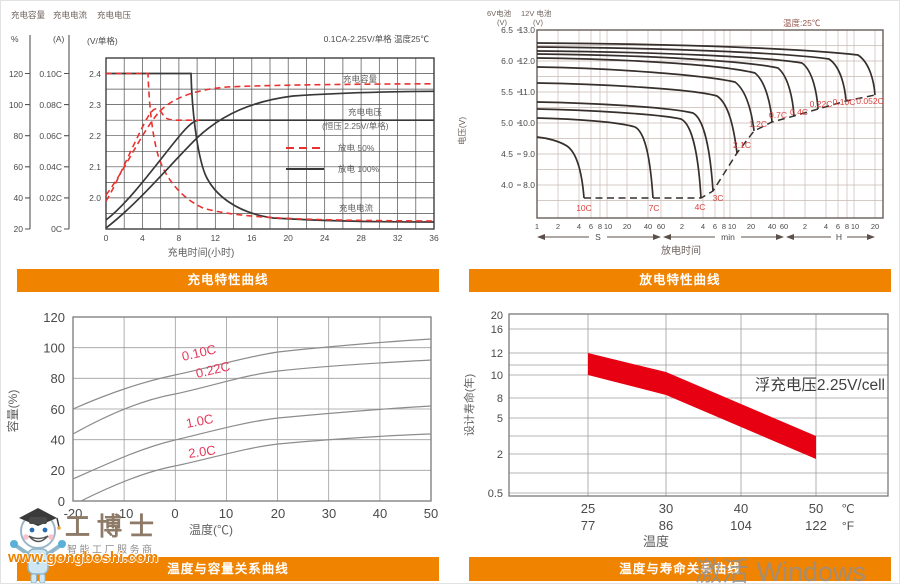 This screenshot has width=900, height=584. I want to click on svg-text: 6.5, so click(507, 30).